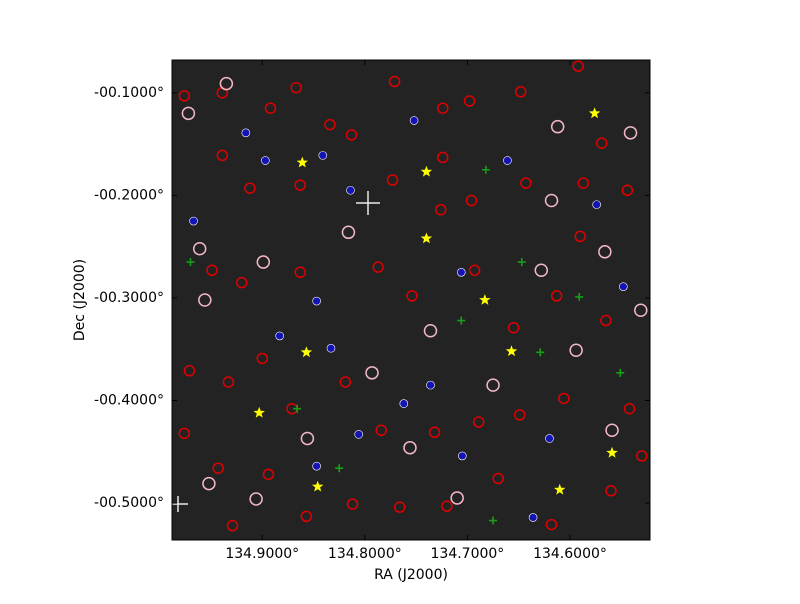  I want to click on x-tick-label: 134.6000°, so click(570, 554).